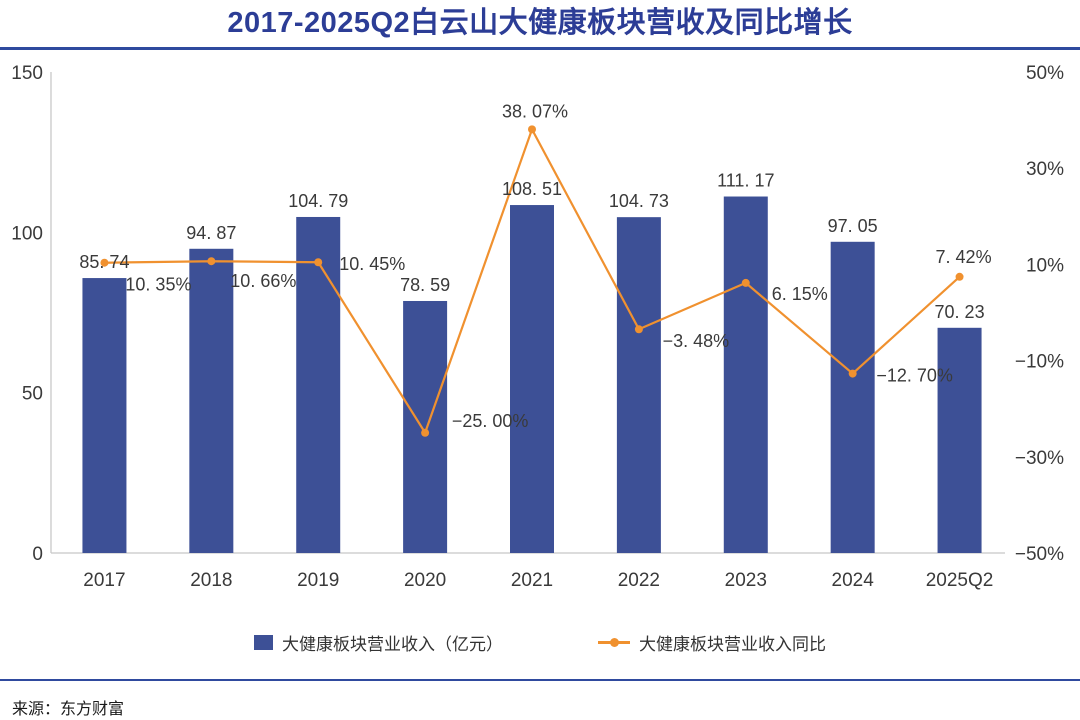 This screenshot has height=720, width=1080. What do you see at coordinates (1039, 362) in the screenshot?
I see `right-tick-−10%: −10%` at bounding box center [1039, 362].